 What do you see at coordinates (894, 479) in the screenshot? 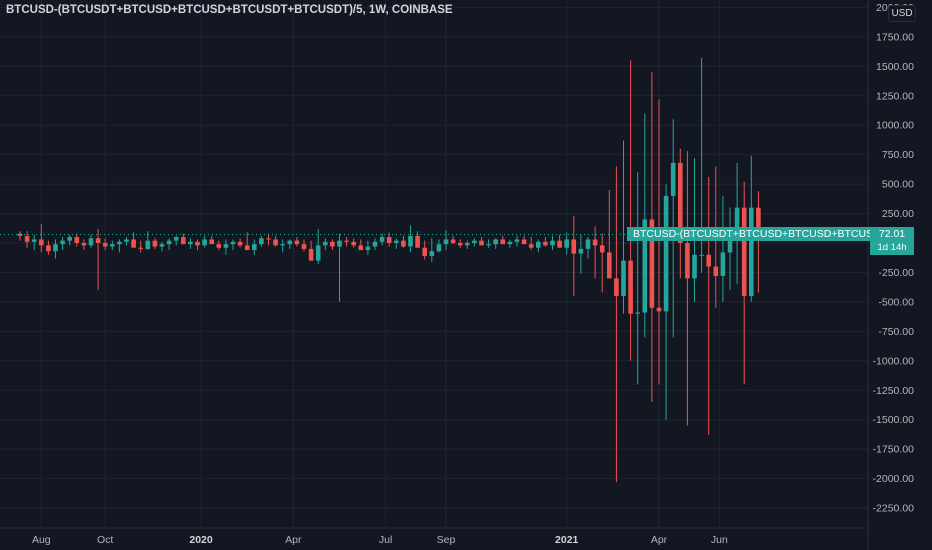
I see `price-tick-label: -2000.00` at bounding box center [894, 479].